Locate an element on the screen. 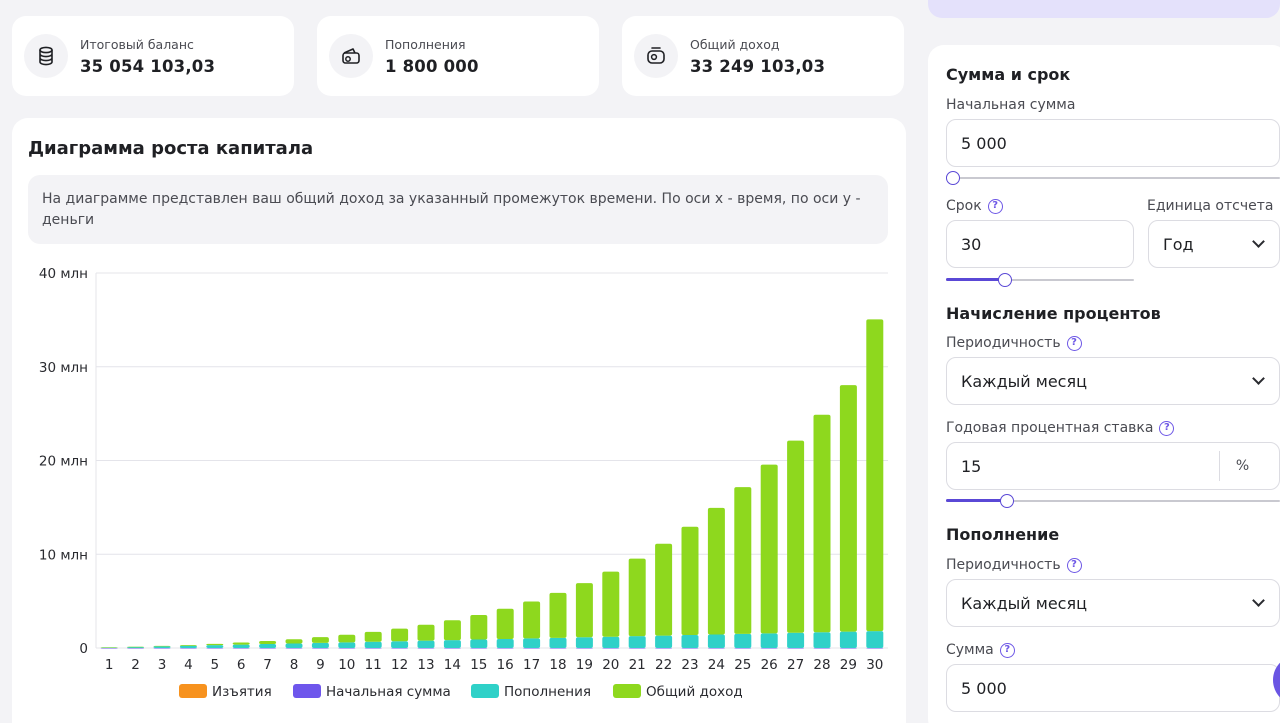 The width and height of the screenshot is (1280, 723). x-tick-label: 14 is located at coordinates (452, 665).